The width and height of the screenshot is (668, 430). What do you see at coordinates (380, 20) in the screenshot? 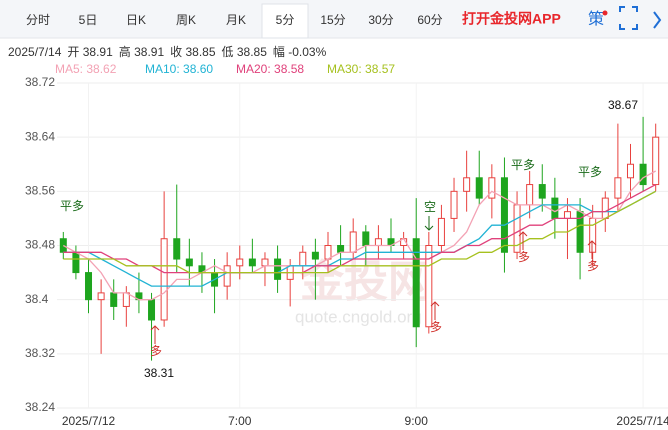
I see `tab: 30分` at bounding box center [380, 20].